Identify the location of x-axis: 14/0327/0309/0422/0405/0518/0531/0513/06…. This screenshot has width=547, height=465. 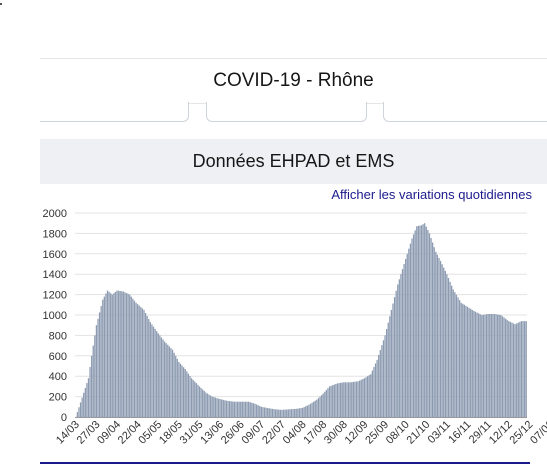
(300, 432).